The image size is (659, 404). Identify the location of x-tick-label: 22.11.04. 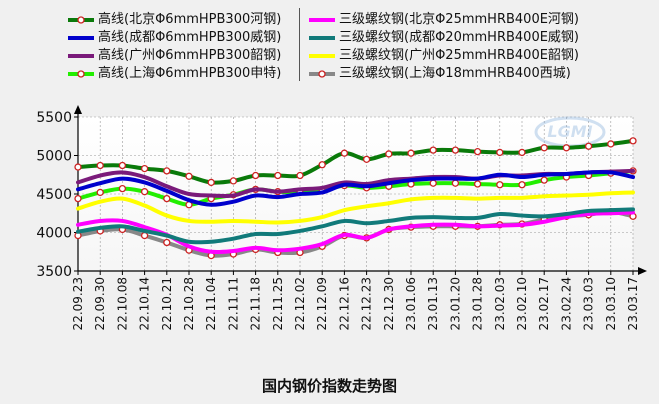
(211, 303).